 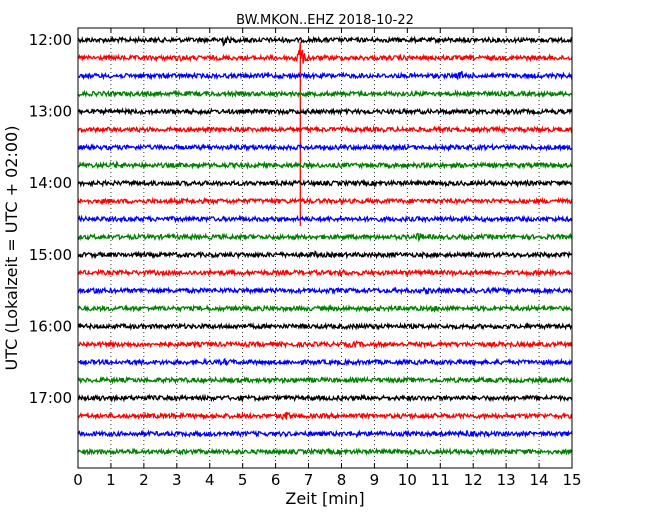 I want to click on x-tick-label: 7, so click(x=309, y=480).